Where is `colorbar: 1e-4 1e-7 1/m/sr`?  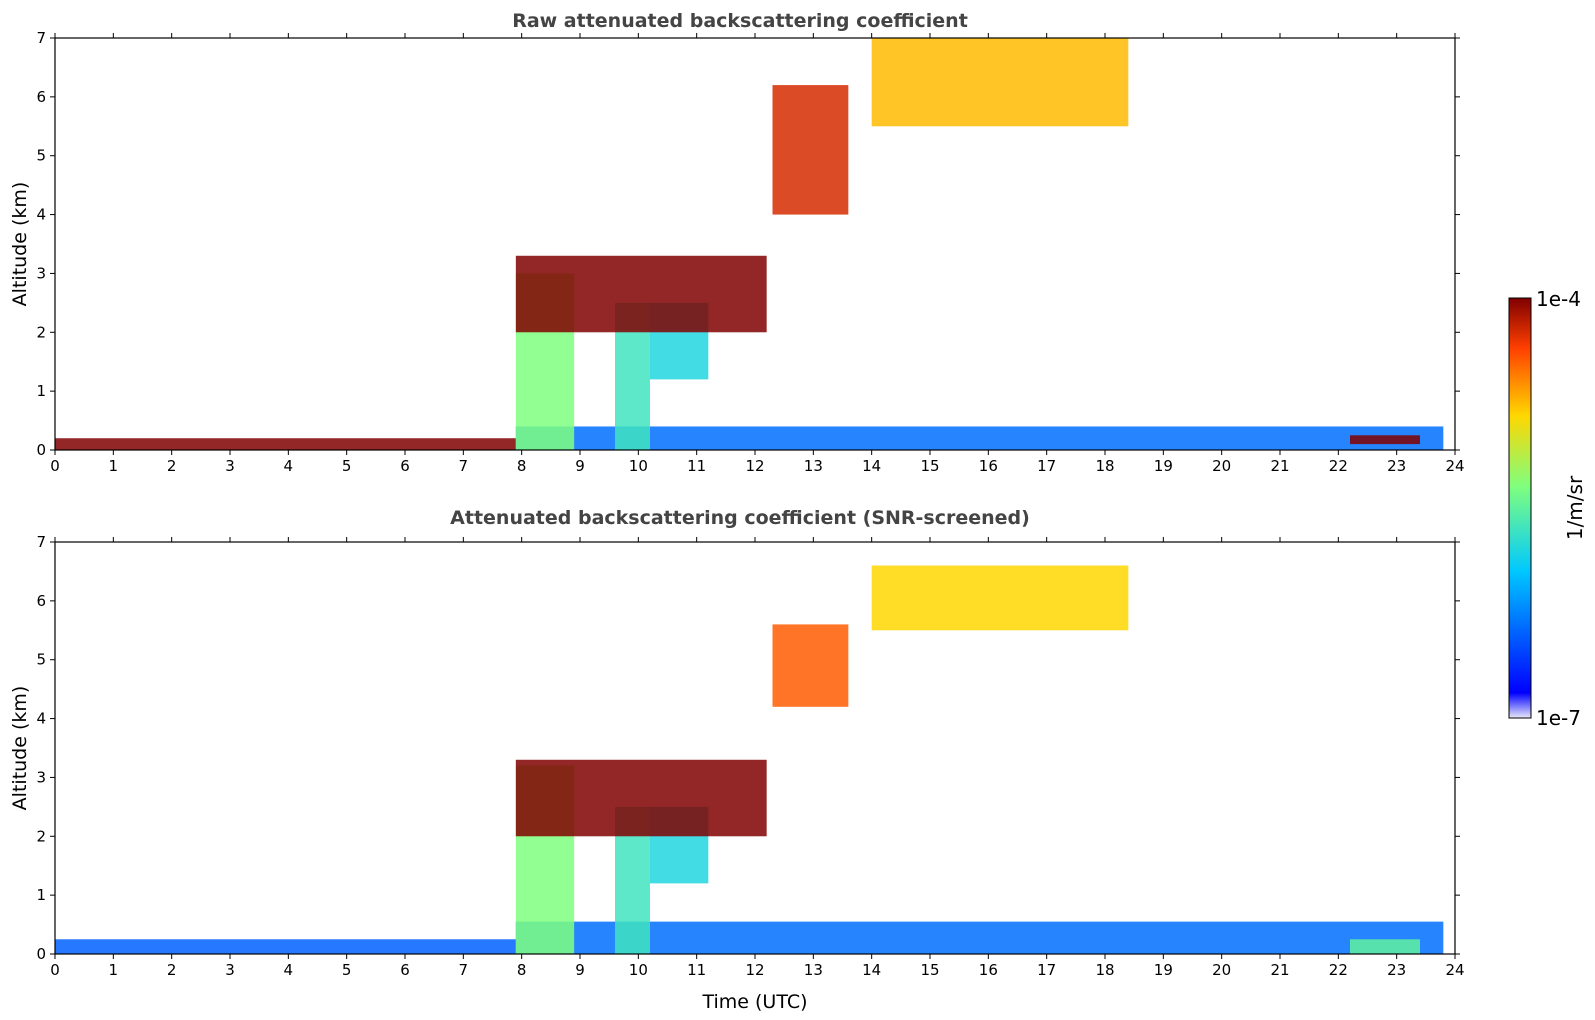
colorbar: 1e-4 1e-7 1/m/sr is located at coordinates (1547, 508).